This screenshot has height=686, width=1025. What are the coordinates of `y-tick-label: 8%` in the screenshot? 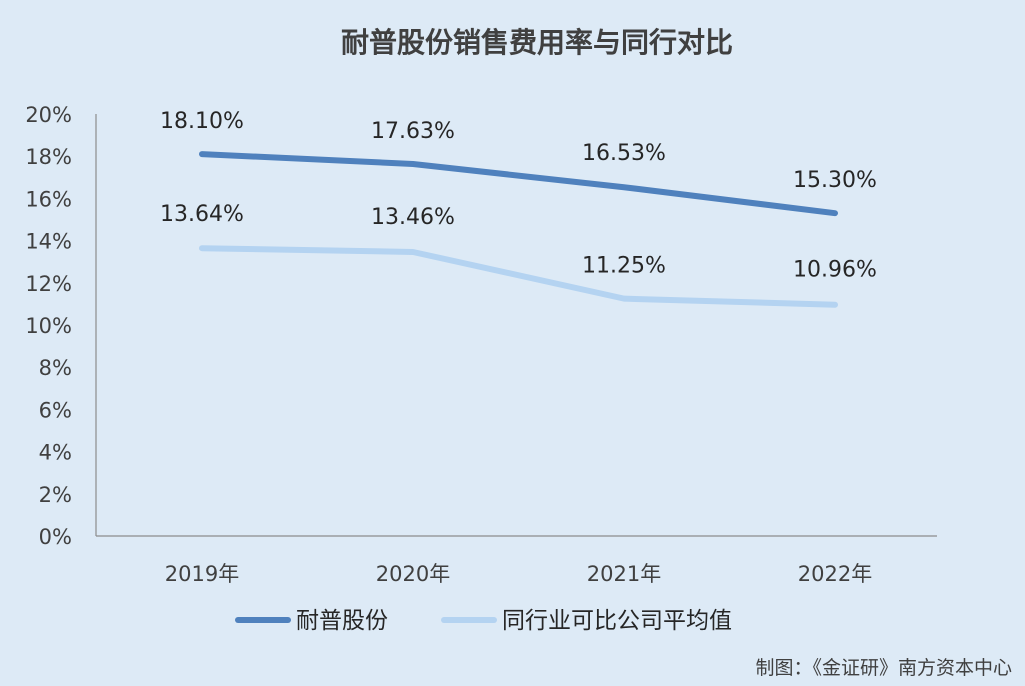 It's located at (55, 368).